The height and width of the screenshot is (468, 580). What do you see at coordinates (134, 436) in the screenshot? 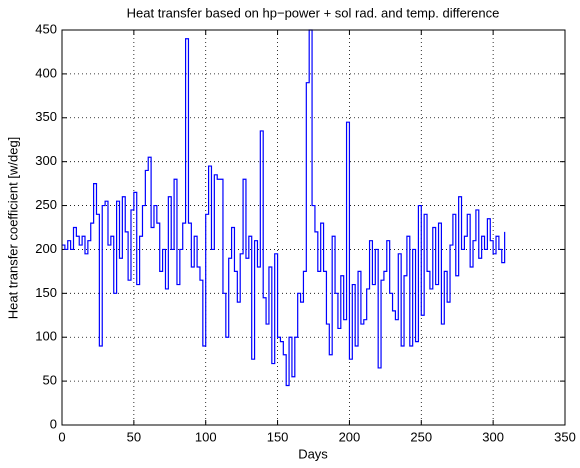
I see `x-tick-label: 50` at bounding box center [134, 436].